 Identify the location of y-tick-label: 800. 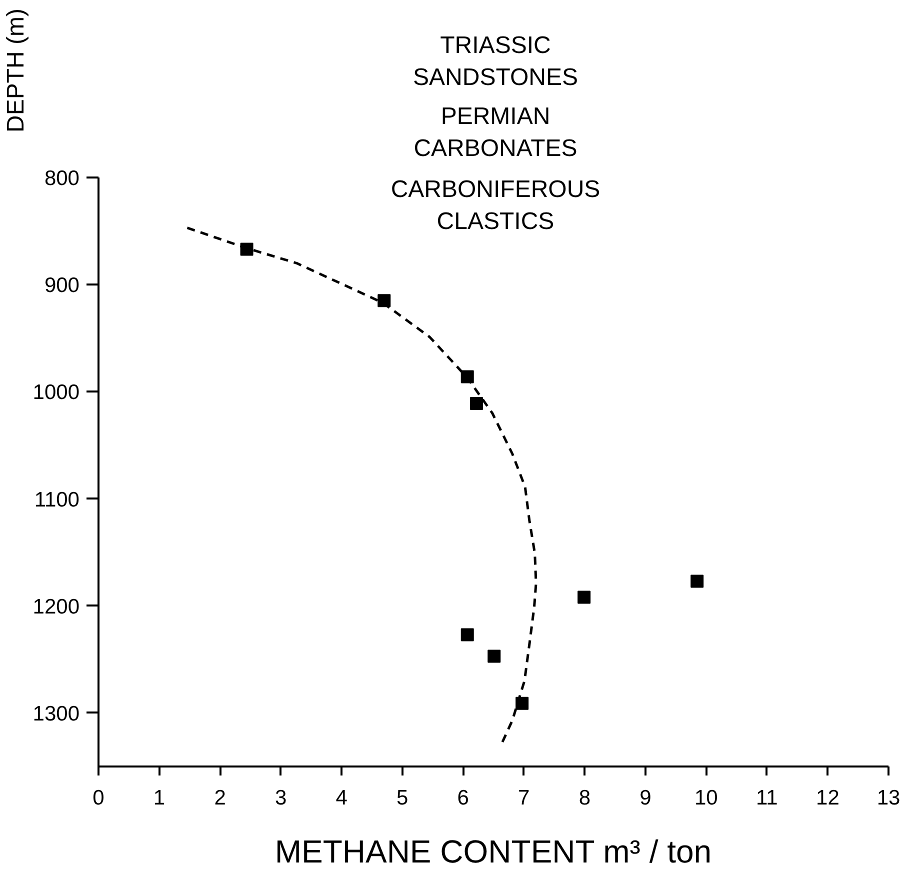
(62, 178).